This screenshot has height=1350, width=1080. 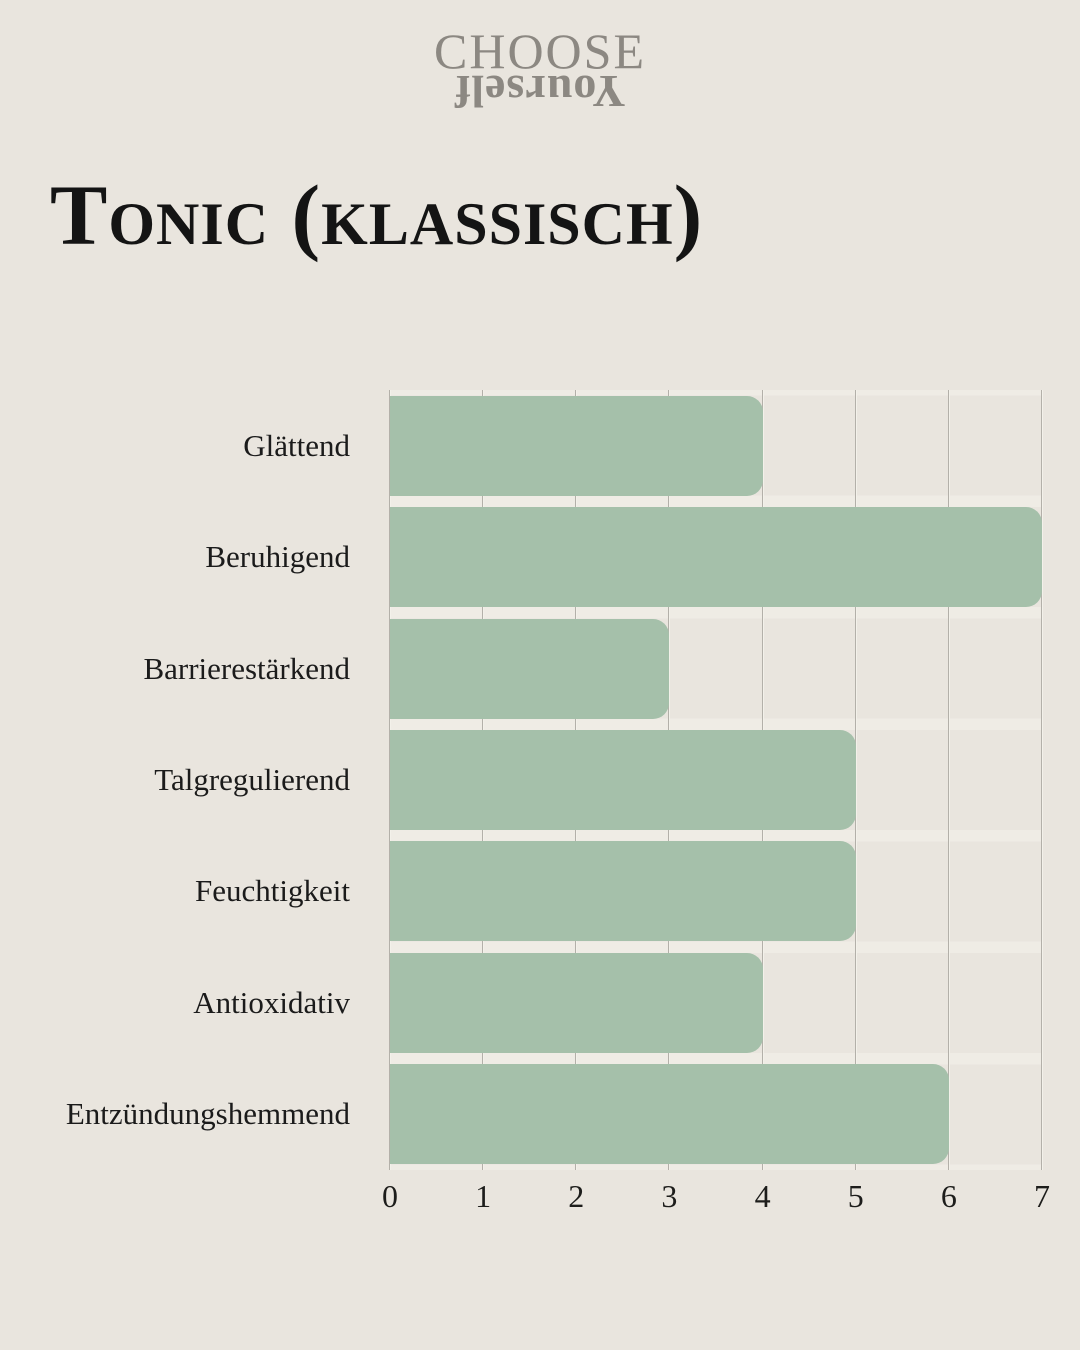 What do you see at coordinates (716, 1199) in the screenshot?
I see `x-axis: 0 1 2 3 4 5 6 7` at bounding box center [716, 1199].